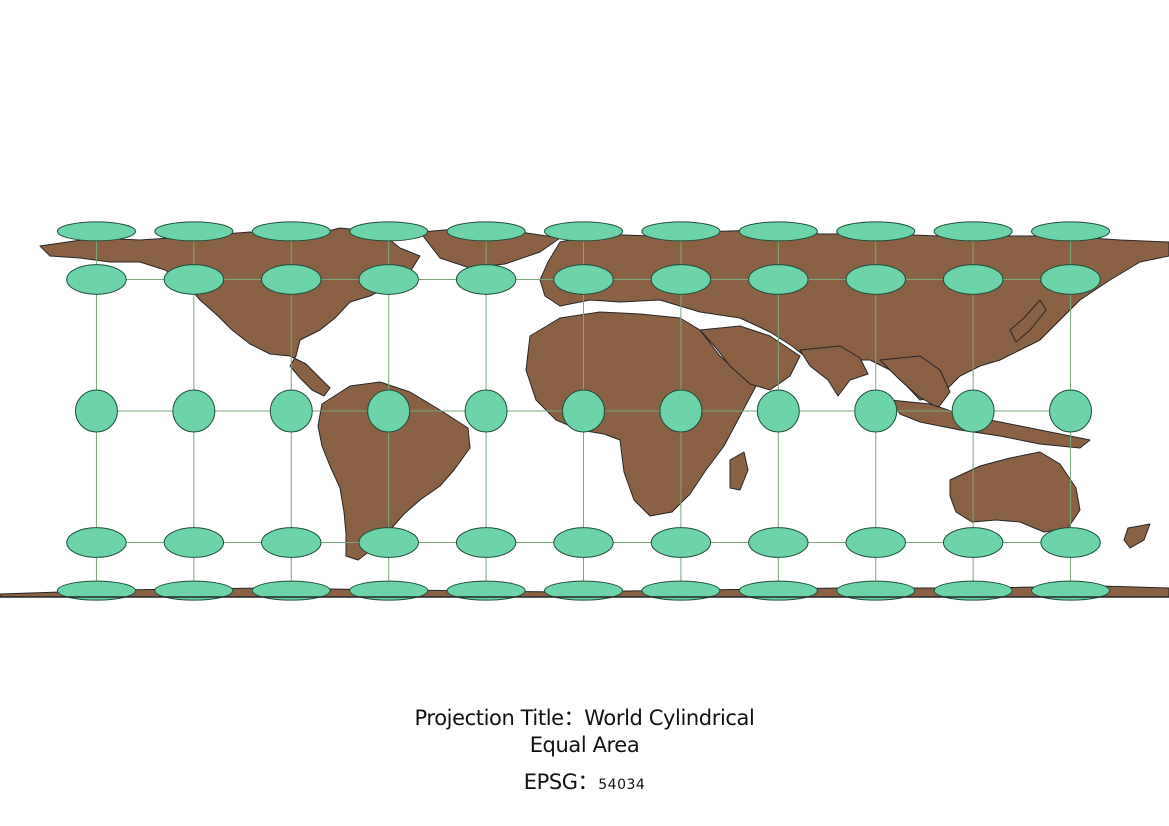 The image size is (1169, 826). Describe the element at coordinates (1137, 536) in the screenshot. I see `new-zealand-landmass` at that location.